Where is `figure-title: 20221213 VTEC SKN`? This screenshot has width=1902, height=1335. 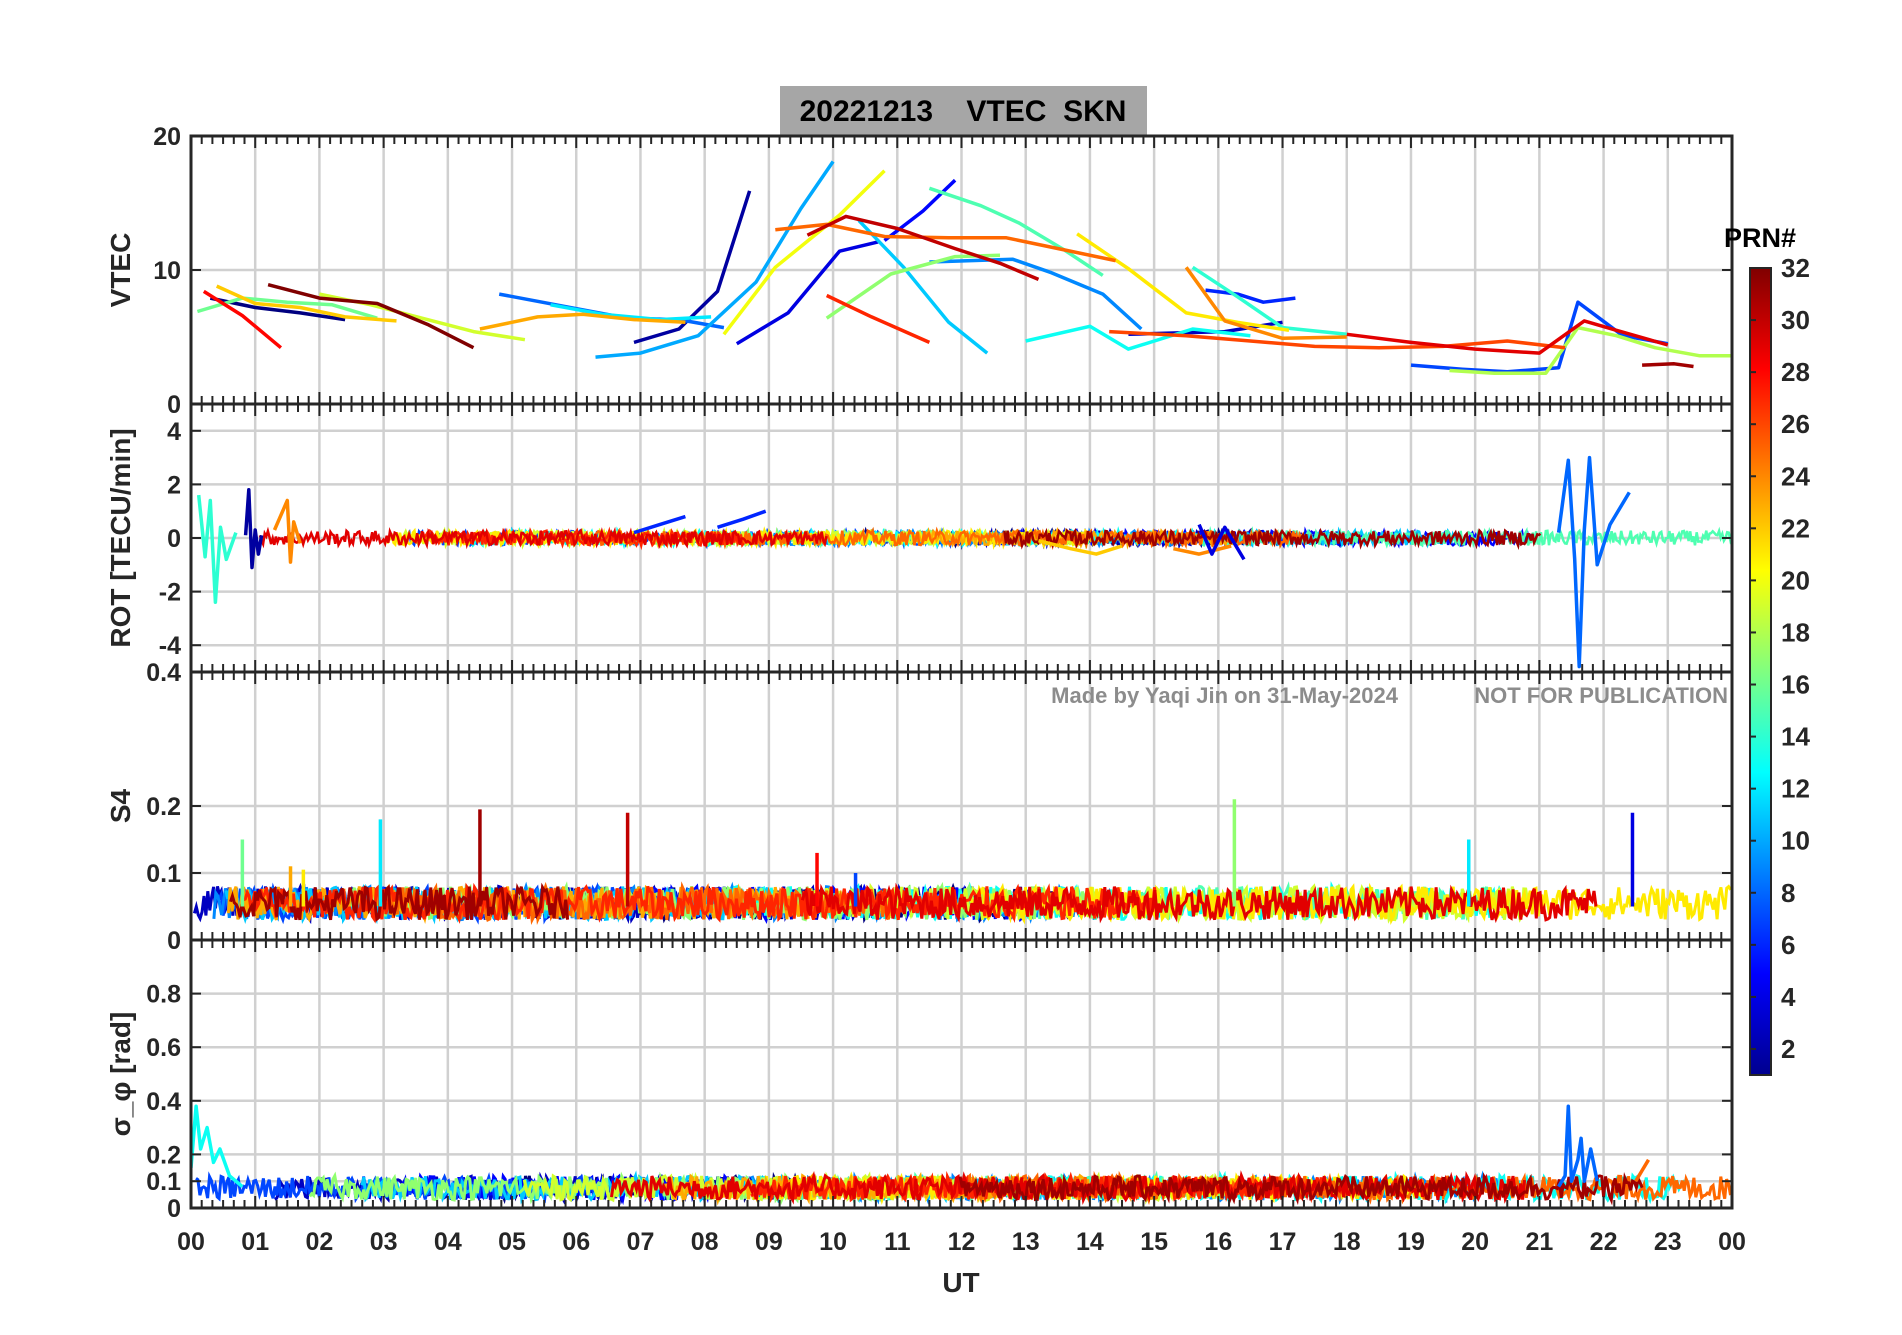 figure-title: 20221213 VTEC SKN is located at coordinates (963, 111).